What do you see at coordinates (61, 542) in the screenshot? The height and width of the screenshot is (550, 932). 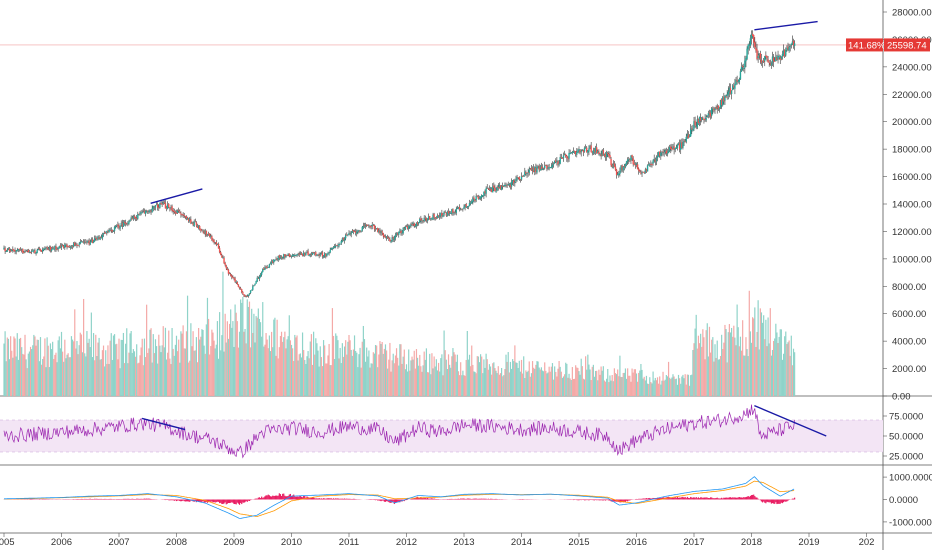 I see `x-tick-label: 2006` at bounding box center [61, 542].